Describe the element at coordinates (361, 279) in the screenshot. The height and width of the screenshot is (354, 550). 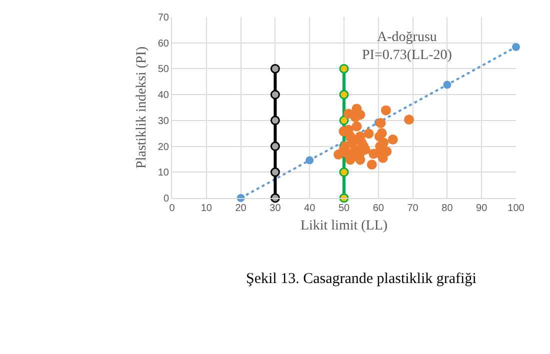
I see `text: Şekil 13. Casagrande plastiklik grafiği` at that location.